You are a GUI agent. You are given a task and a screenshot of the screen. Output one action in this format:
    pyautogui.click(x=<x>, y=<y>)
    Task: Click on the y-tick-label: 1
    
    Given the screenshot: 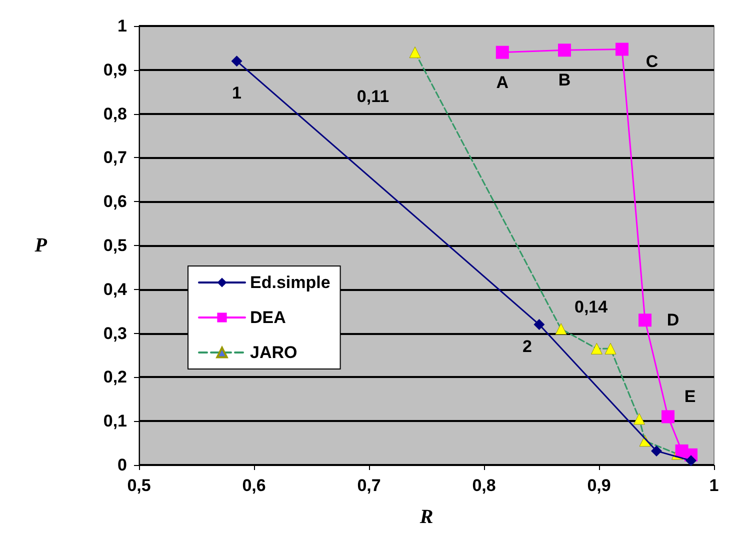 What is the action you would take?
    pyautogui.click(x=122, y=26)
    